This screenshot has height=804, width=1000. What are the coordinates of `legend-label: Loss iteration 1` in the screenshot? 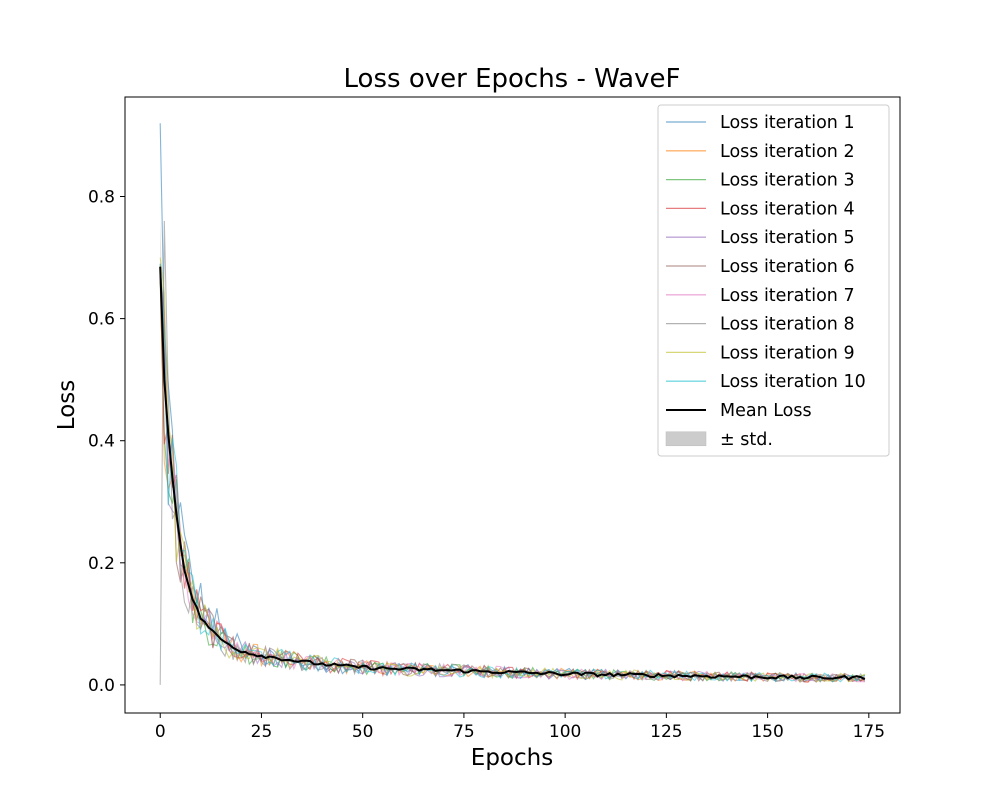 It's located at (787, 123).